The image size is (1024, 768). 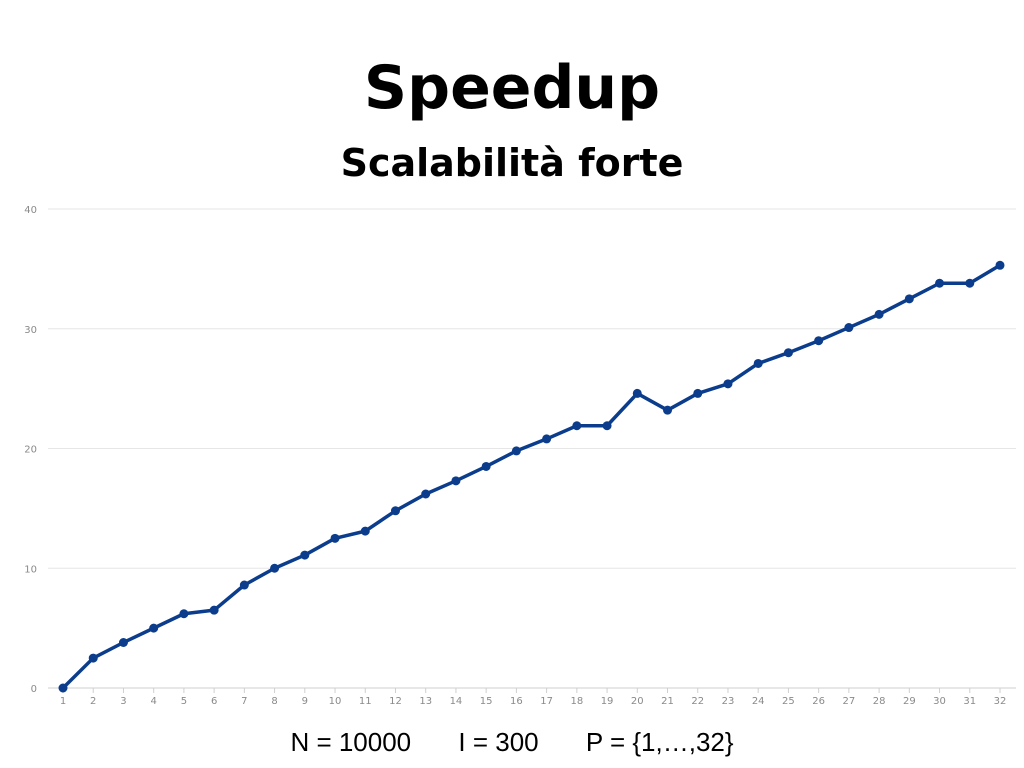 What do you see at coordinates (546, 701) in the screenshot?
I see `x-tick-label: 17` at bounding box center [546, 701].